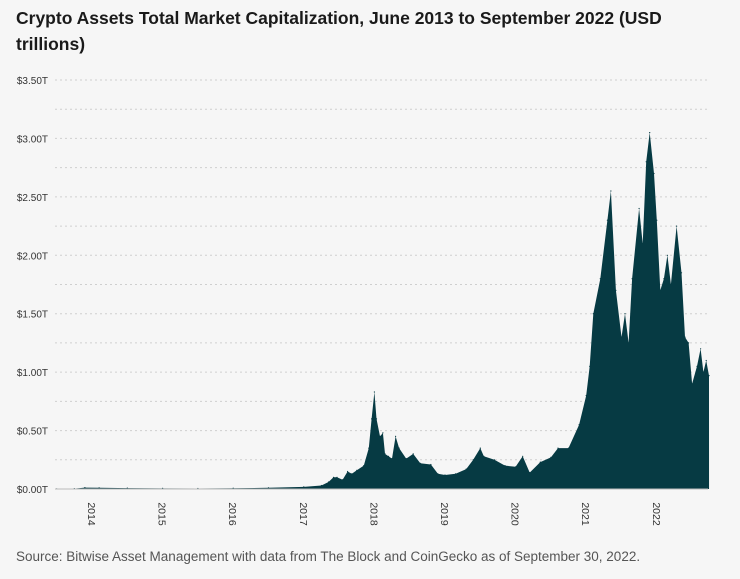 Image resolution: width=740 pixels, height=579 pixels. I want to click on x-tick-label: 2015, so click(162, 514).